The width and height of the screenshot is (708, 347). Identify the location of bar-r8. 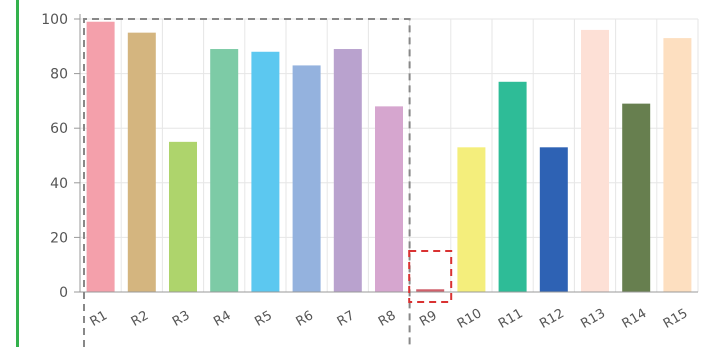
(389, 199).